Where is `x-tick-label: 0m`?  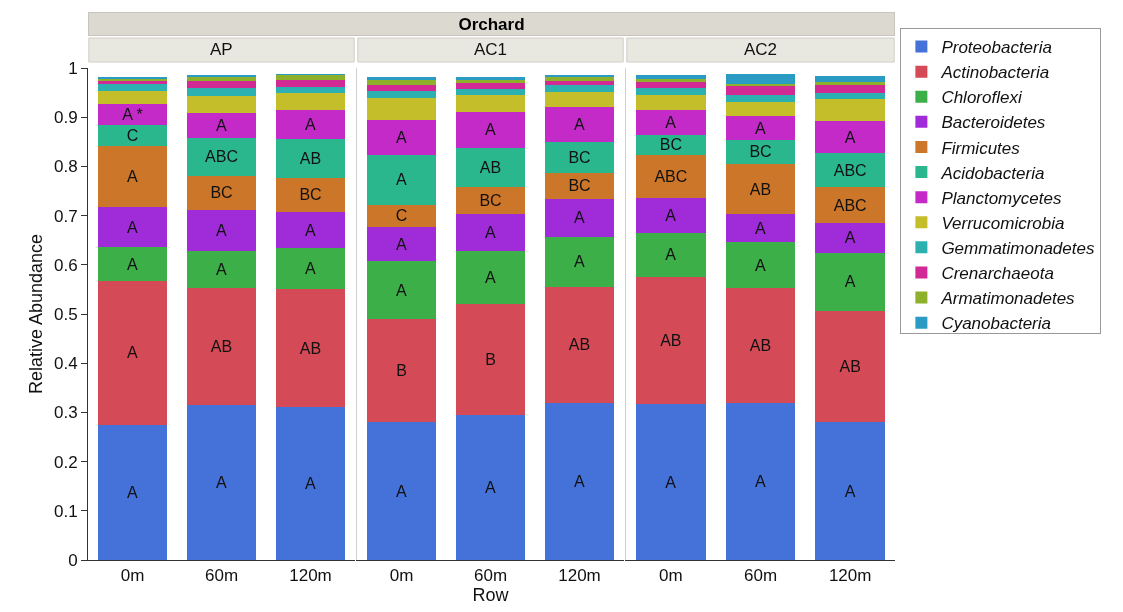
x-tick-label: 0m is located at coordinates (401, 576).